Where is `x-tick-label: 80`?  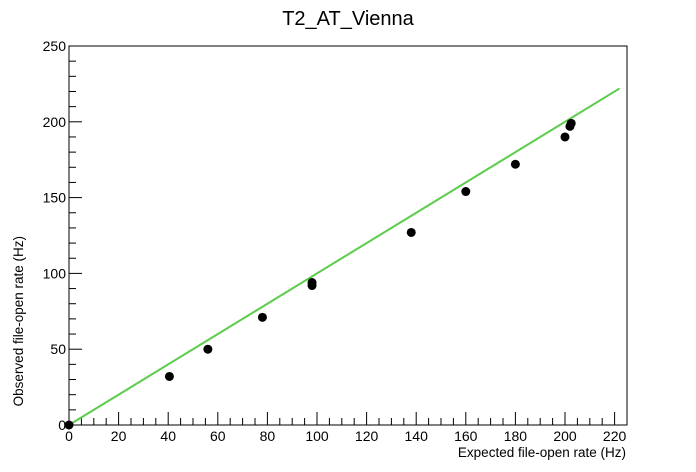 x-tick-label: 80 is located at coordinates (268, 436).